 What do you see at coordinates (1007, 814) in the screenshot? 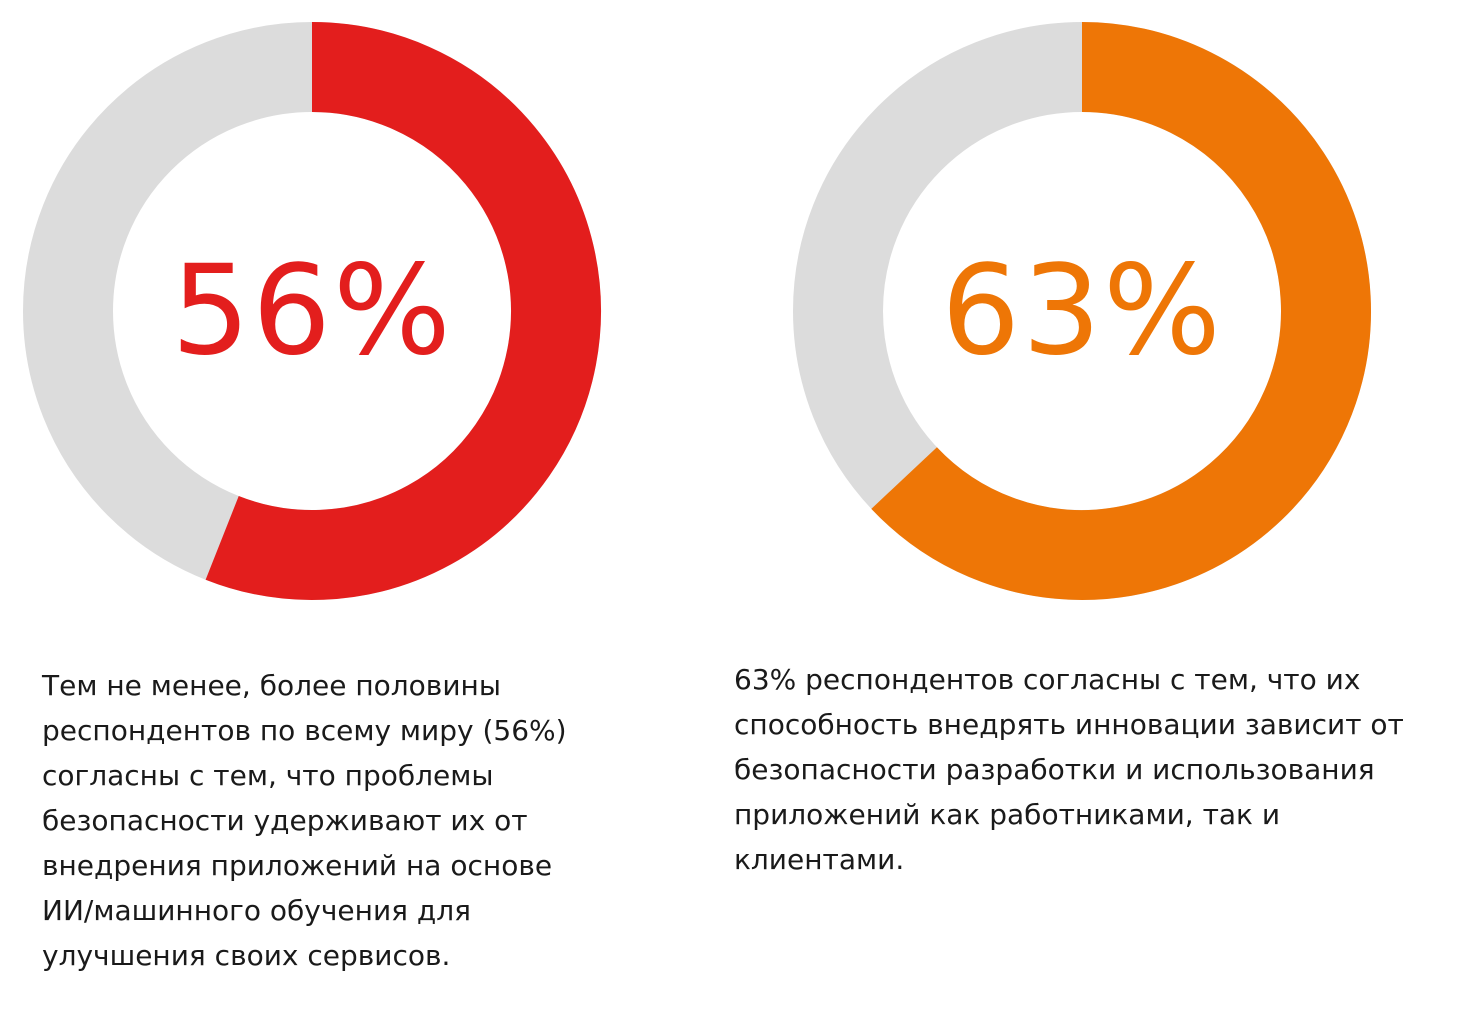
I see `caption-right-line-4: приложений как работниками, так и` at bounding box center [1007, 814].